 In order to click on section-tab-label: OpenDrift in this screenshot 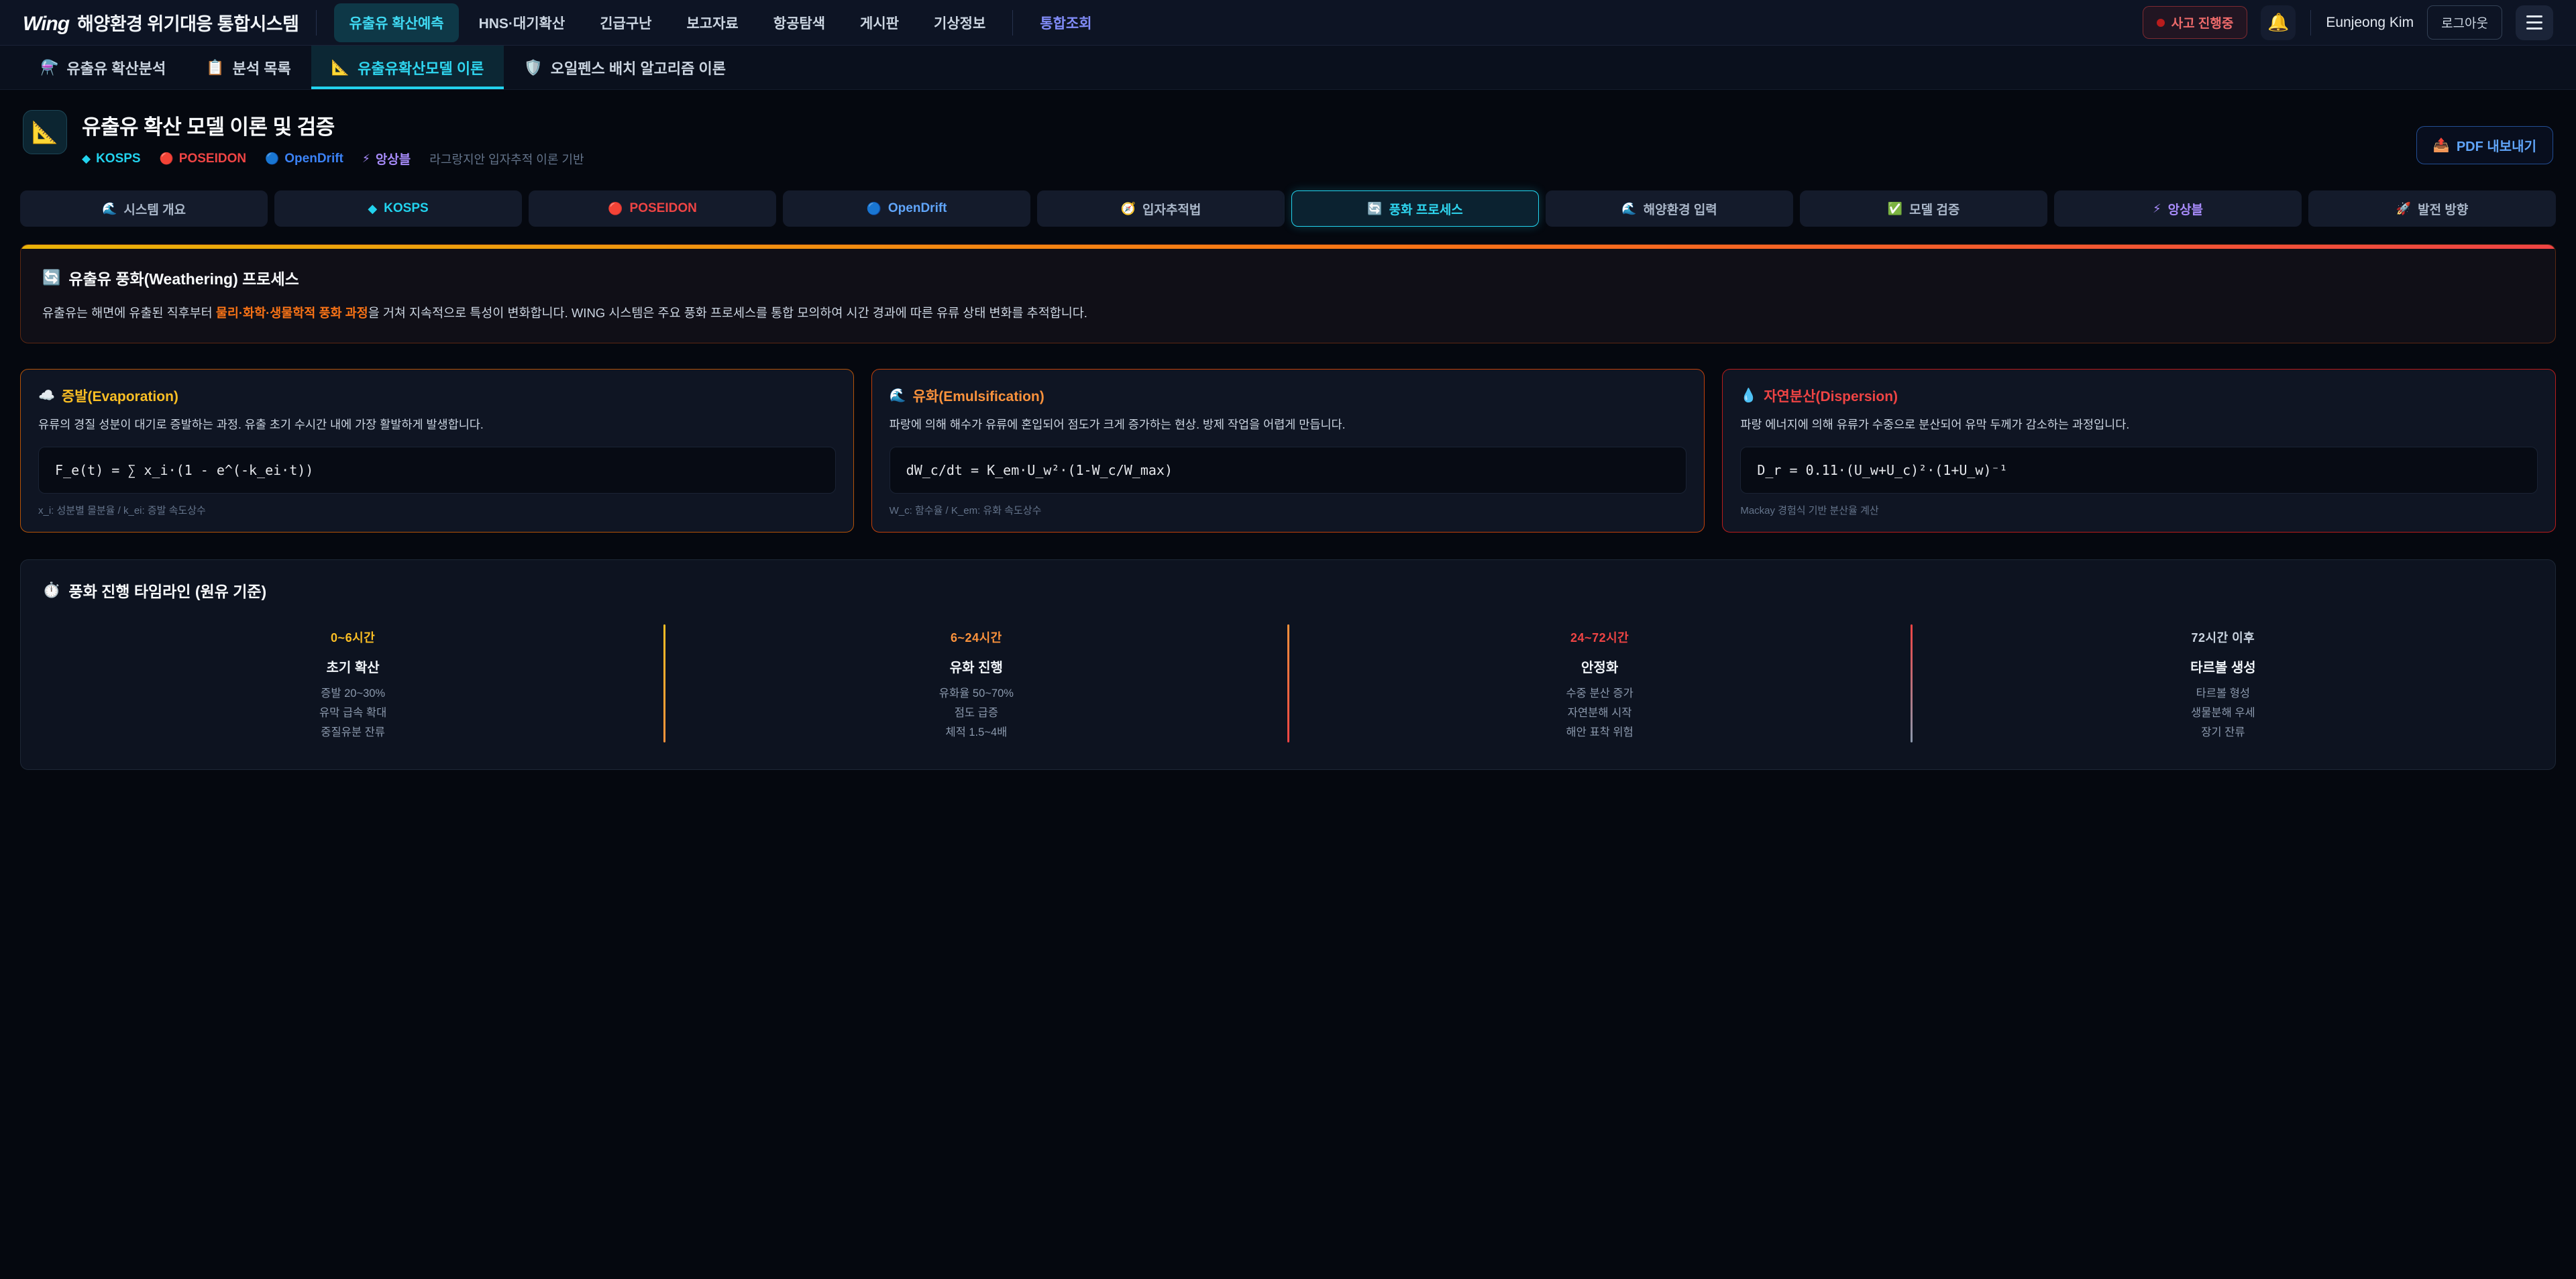, I will do `click(917, 208)`.